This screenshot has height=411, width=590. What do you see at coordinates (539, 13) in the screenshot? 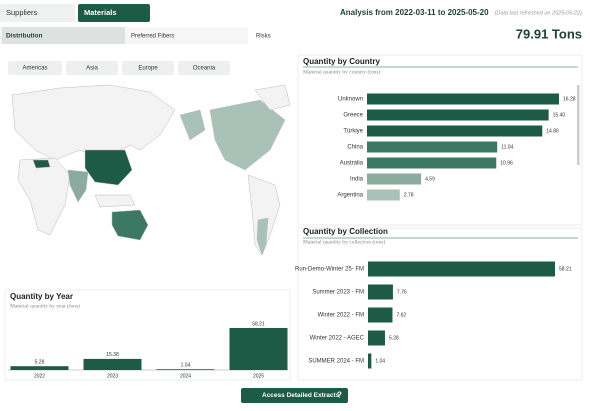
I see `refresh-note: (Data last refreshed on 2025-05-22)` at bounding box center [539, 13].